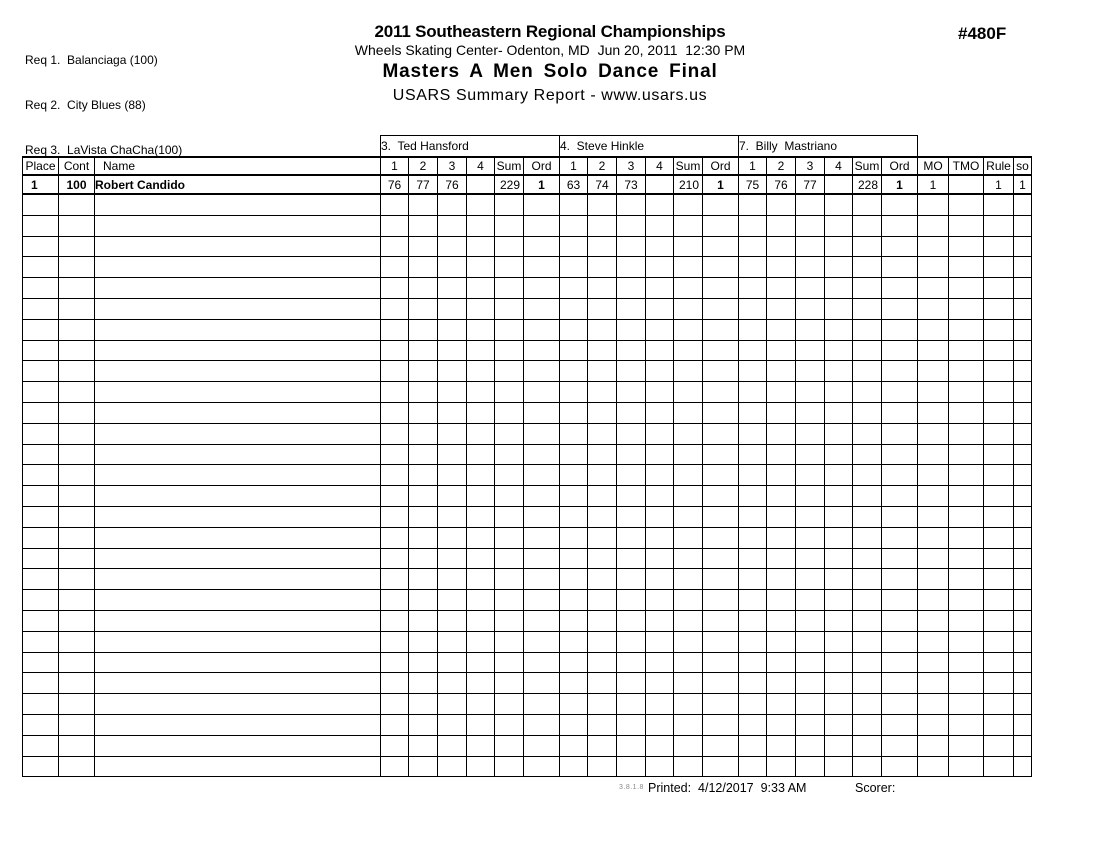 This screenshot has height=850, width=1100. Describe the element at coordinates (982, 33) in the screenshot. I see `event-number: #480F` at that location.